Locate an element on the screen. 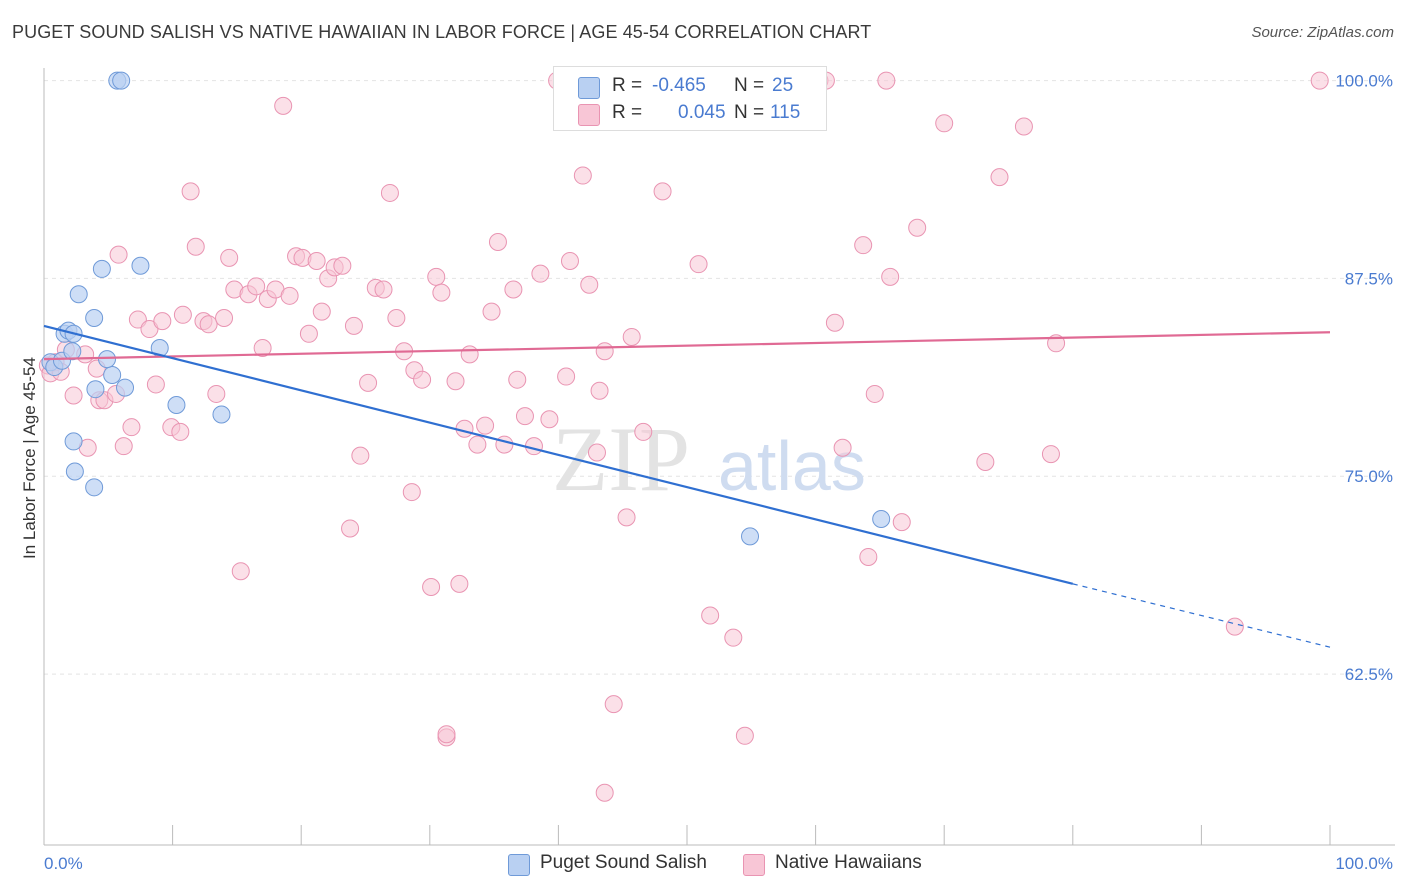 Image resolution: width=1406 pixels, height=892 pixels. legend-n-value: 25 is located at coordinates (783, 85).